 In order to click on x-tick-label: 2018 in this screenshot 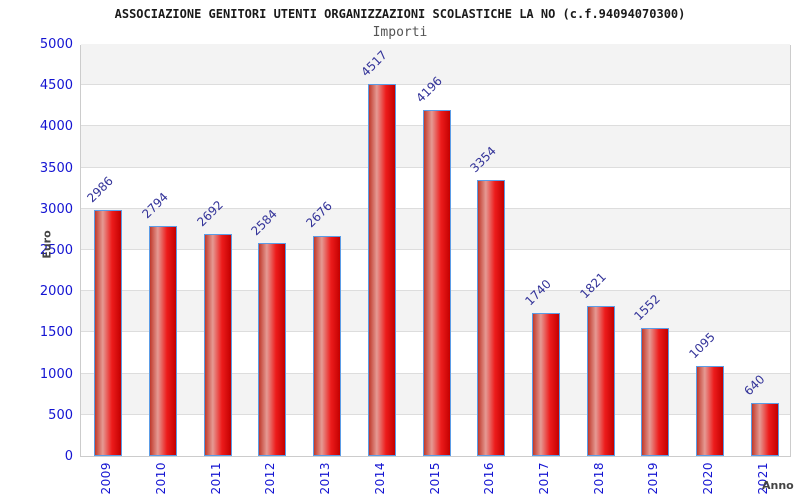, I will do `click(598, 478)`.